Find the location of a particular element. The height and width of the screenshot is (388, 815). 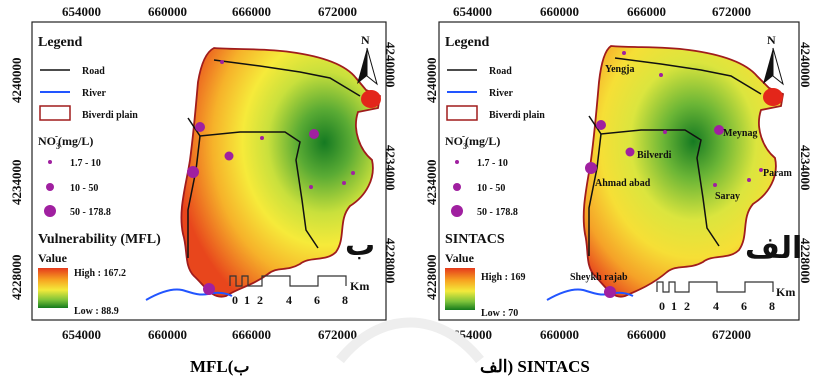

index-title: Vulnerability (MFL) is located at coordinates (99, 239).